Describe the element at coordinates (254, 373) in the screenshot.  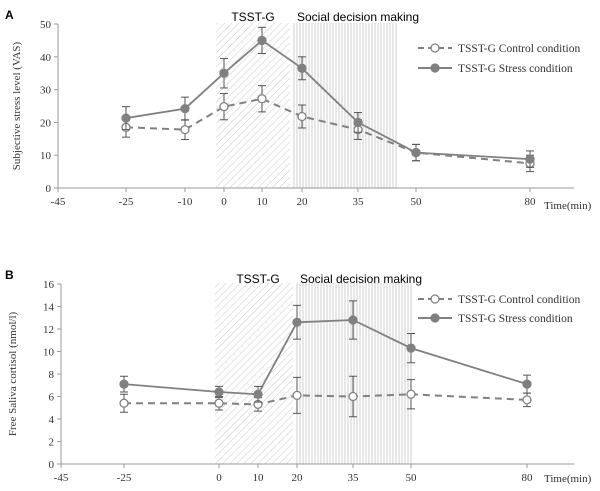
I see `panel-b-stress-region` at that location.